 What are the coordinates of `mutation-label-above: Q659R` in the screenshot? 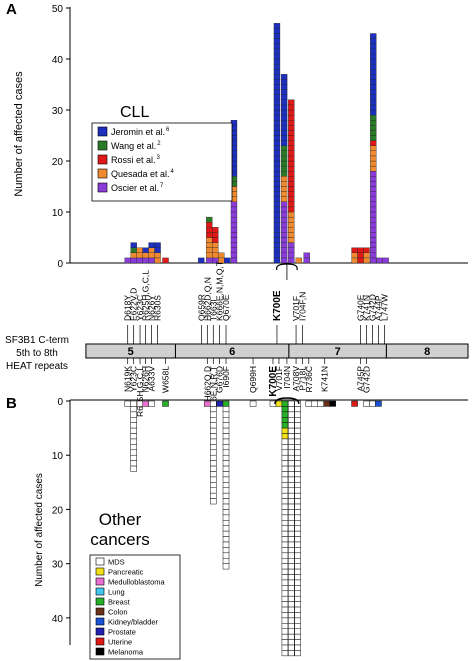 It's located at (201, 307).